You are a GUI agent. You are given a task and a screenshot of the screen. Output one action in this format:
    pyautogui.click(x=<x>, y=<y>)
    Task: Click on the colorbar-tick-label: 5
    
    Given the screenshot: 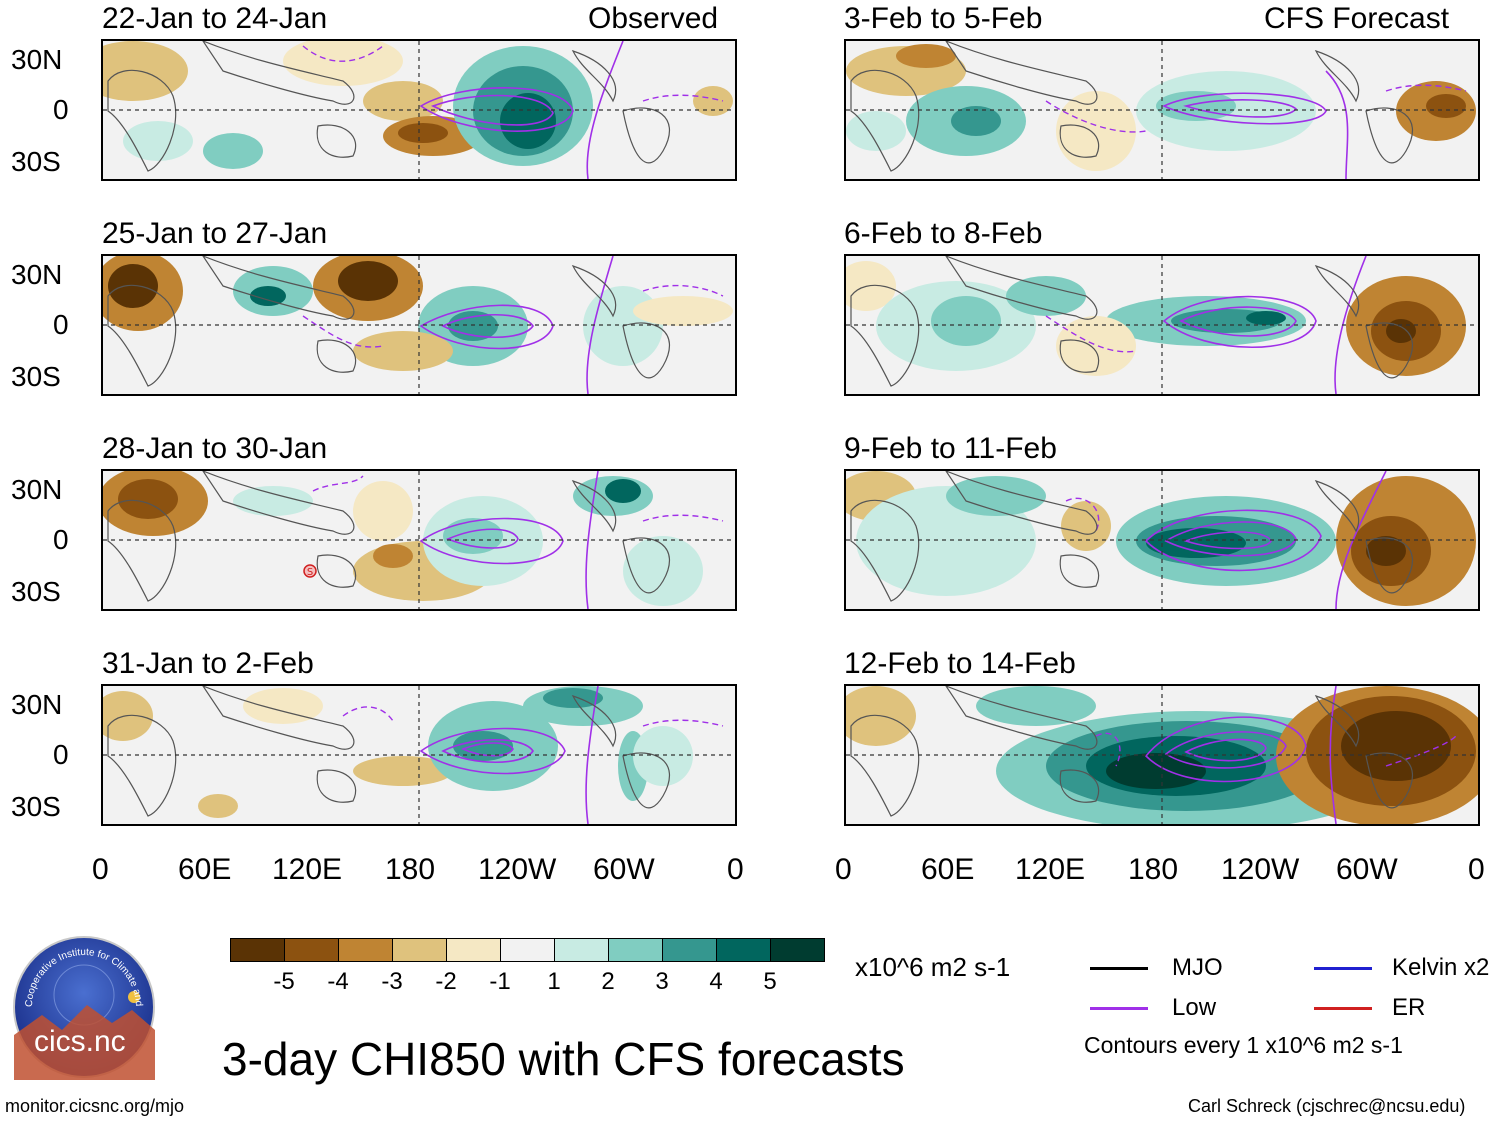 What is the action you would take?
    pyautogui.click(x=770, y=981)
    